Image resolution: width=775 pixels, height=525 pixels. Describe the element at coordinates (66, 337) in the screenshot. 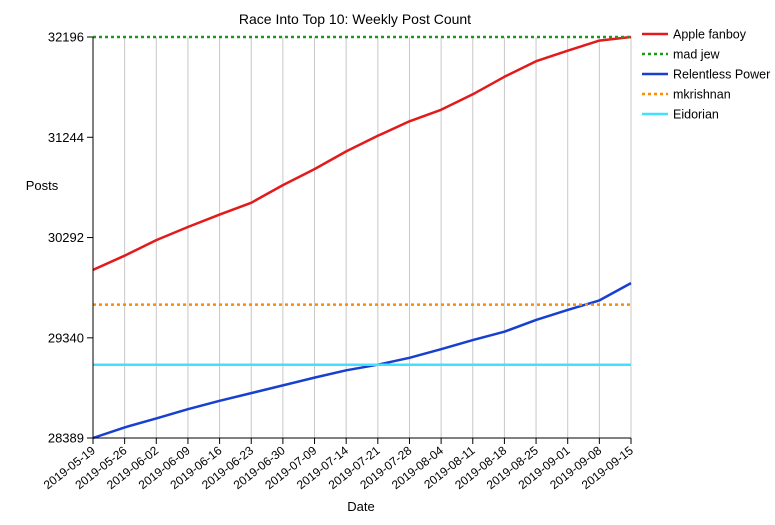

I see `y-tick-label: 29340` at that location.